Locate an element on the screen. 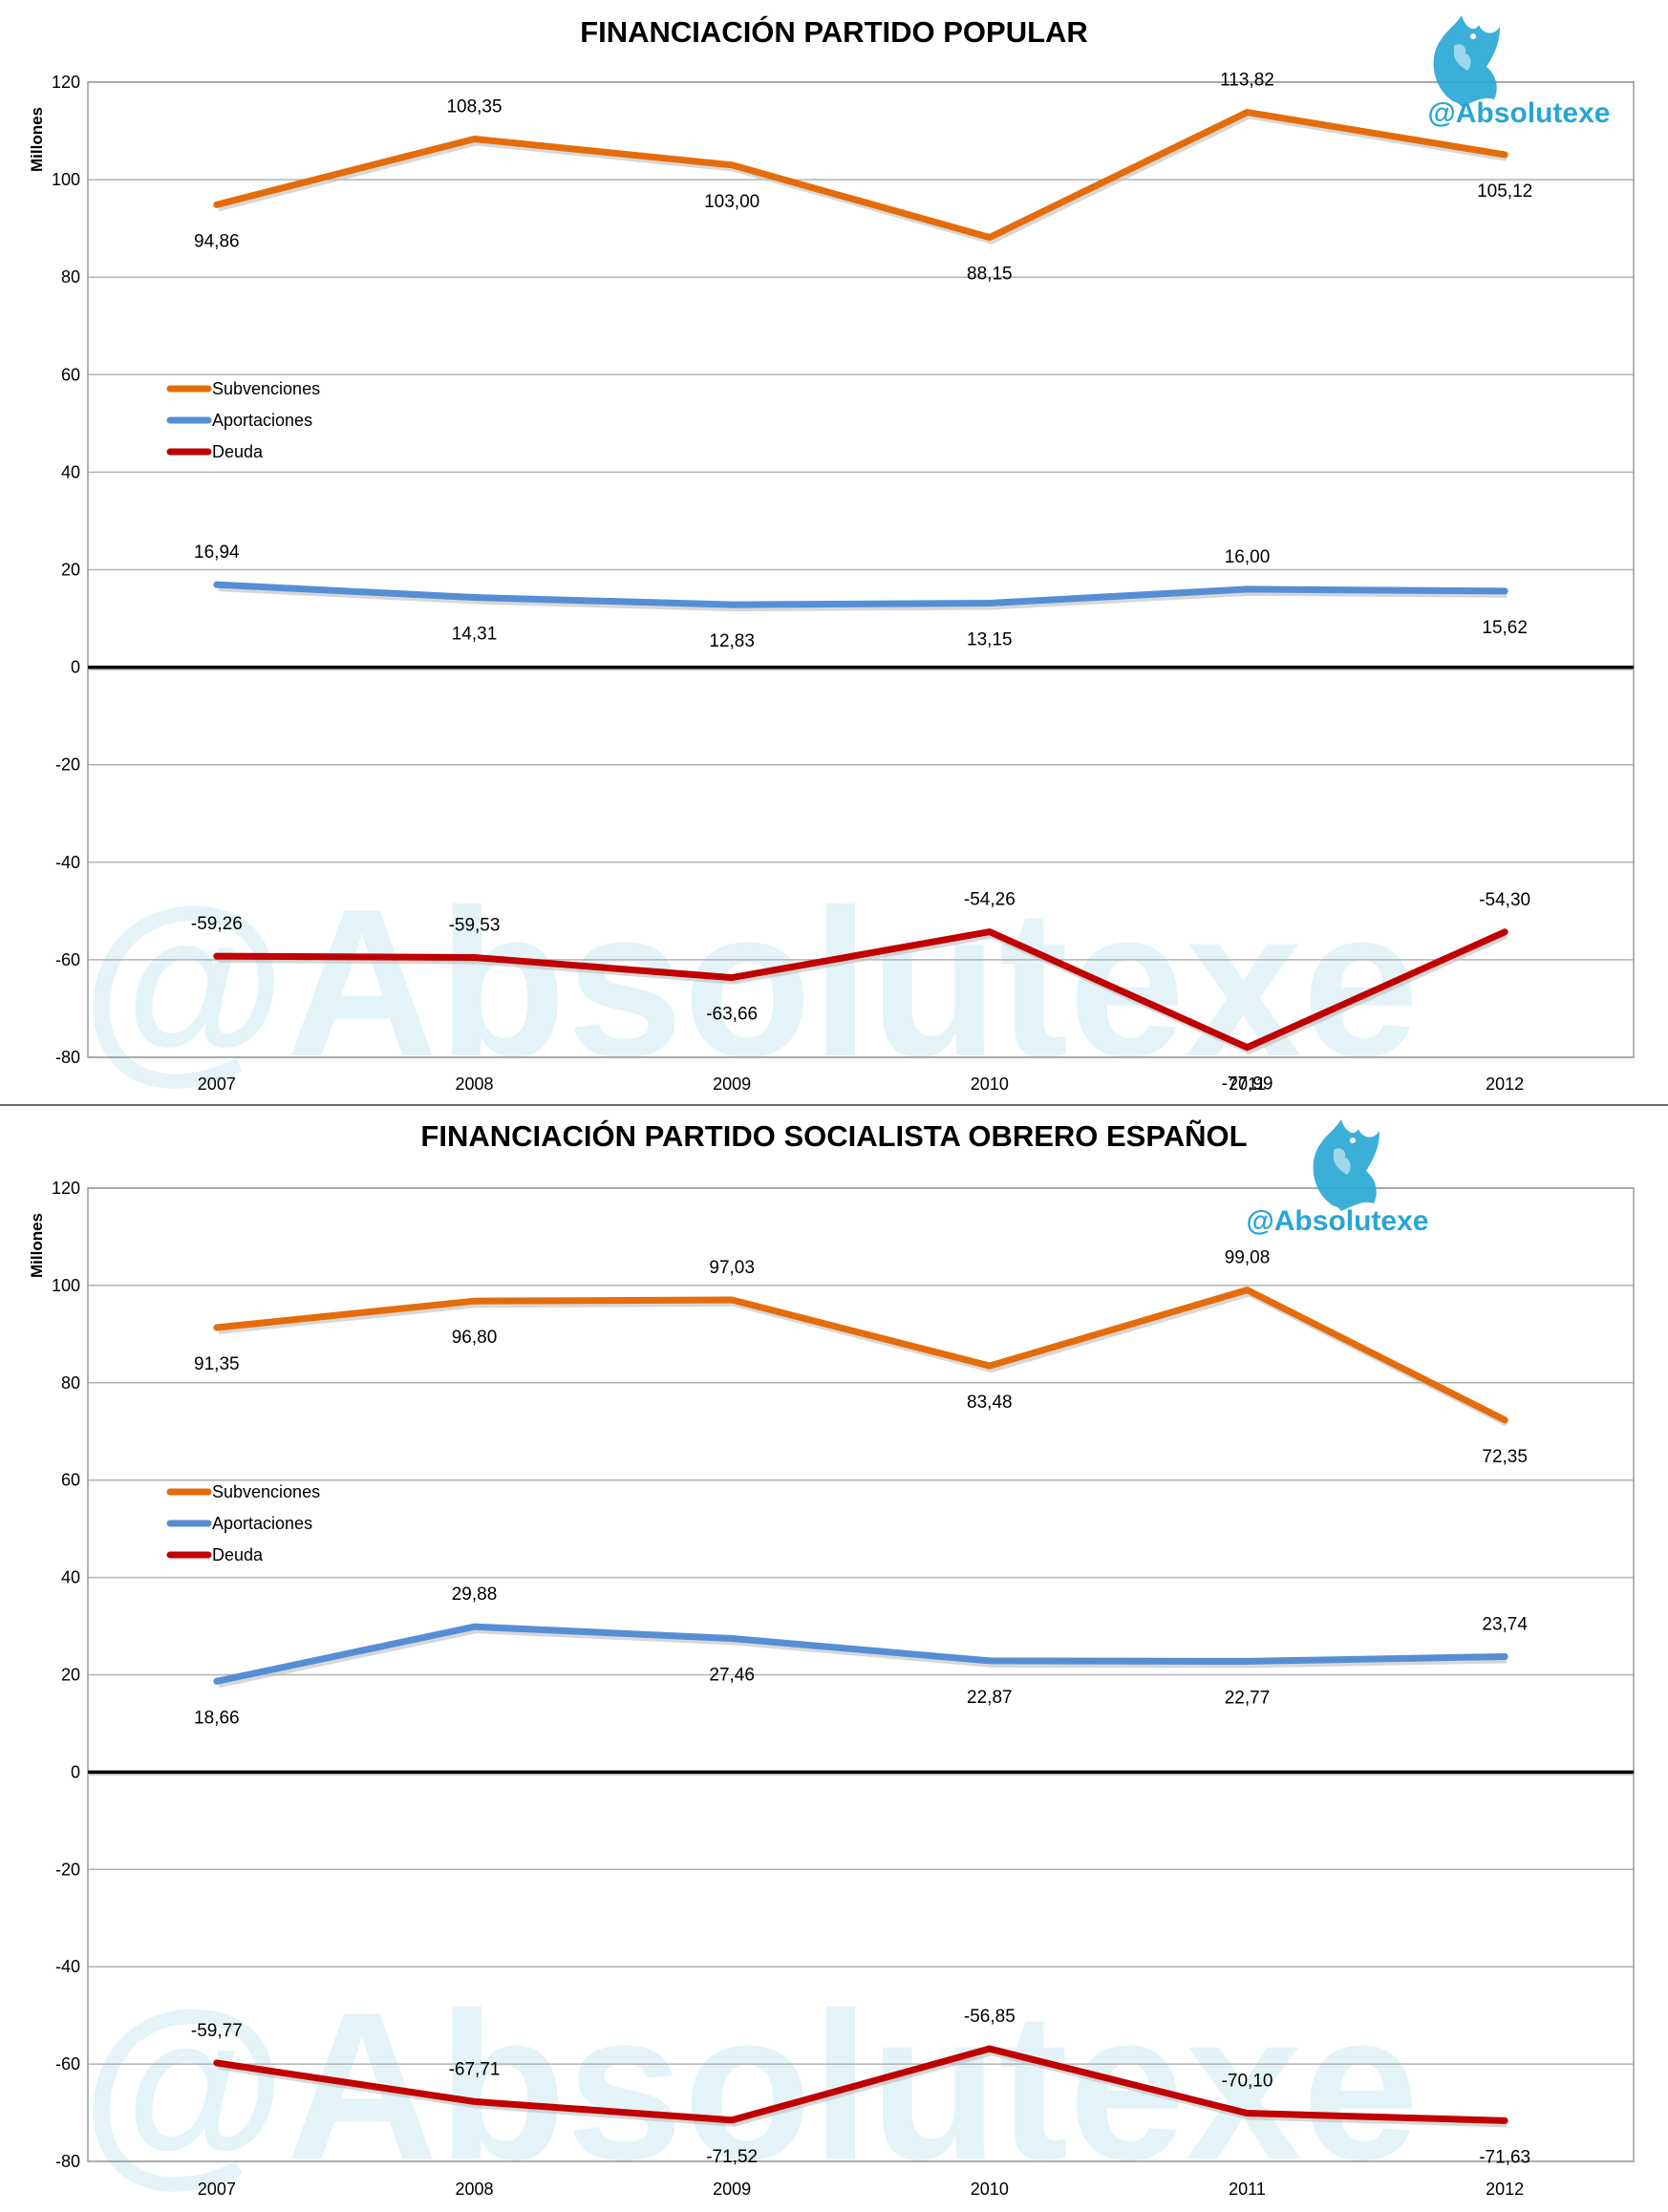  data-label: -63,66 is located at coordinates (732, 1015).